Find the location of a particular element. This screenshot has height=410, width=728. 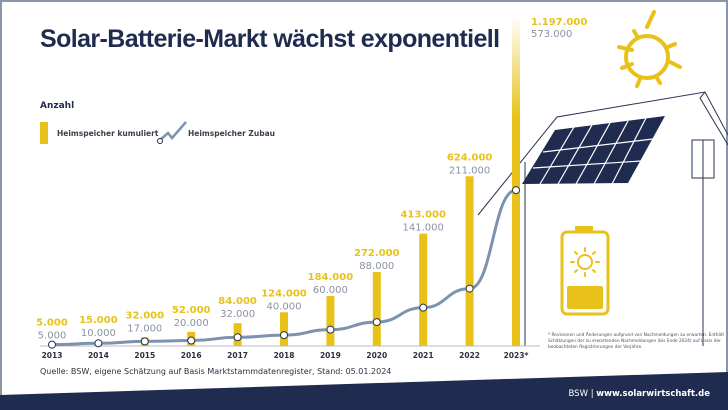

bar-value-label: 5.000 is located at coordinates (52, 323).